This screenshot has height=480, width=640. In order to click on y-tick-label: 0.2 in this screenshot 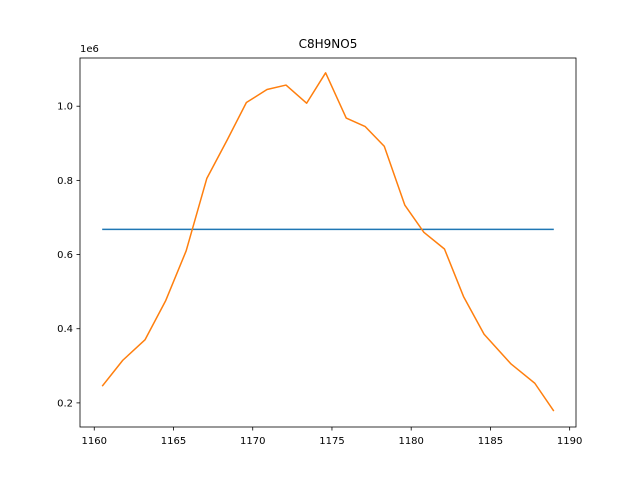, I will do `click(65, 403)`.